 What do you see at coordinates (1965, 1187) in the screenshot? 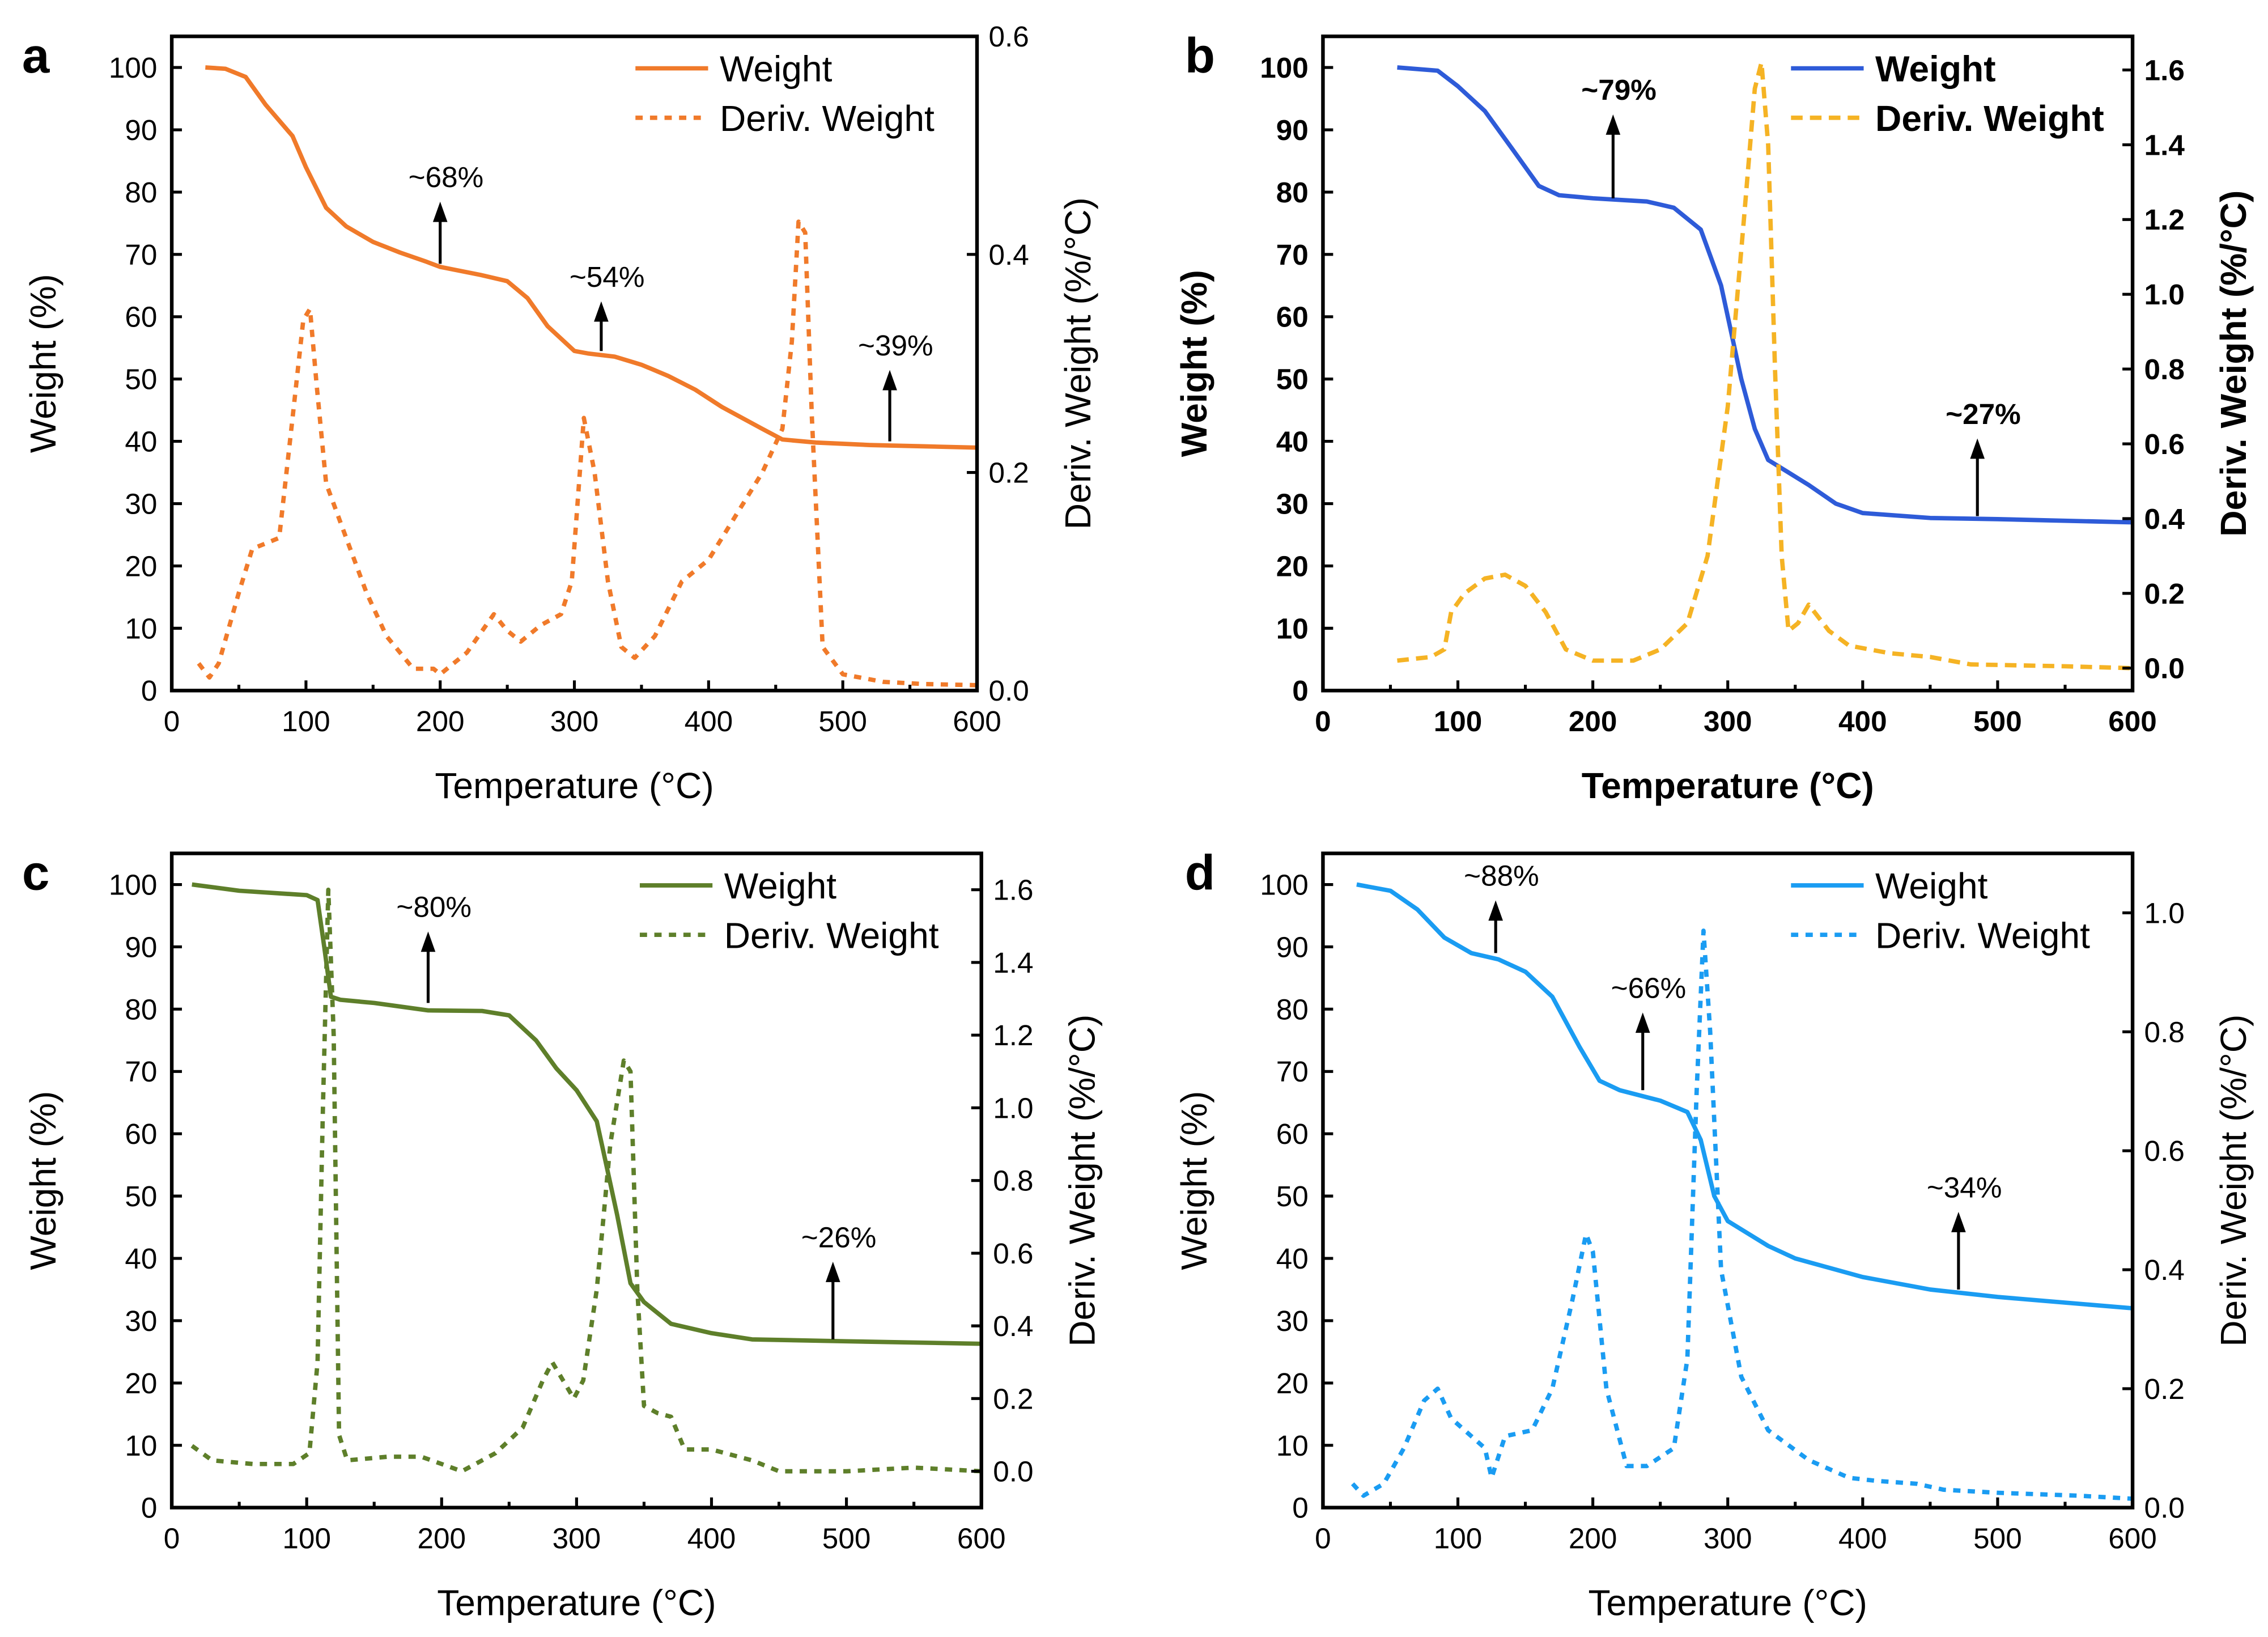
I see `annotation-label: ~34%` at bounding box center [1965, 1187].